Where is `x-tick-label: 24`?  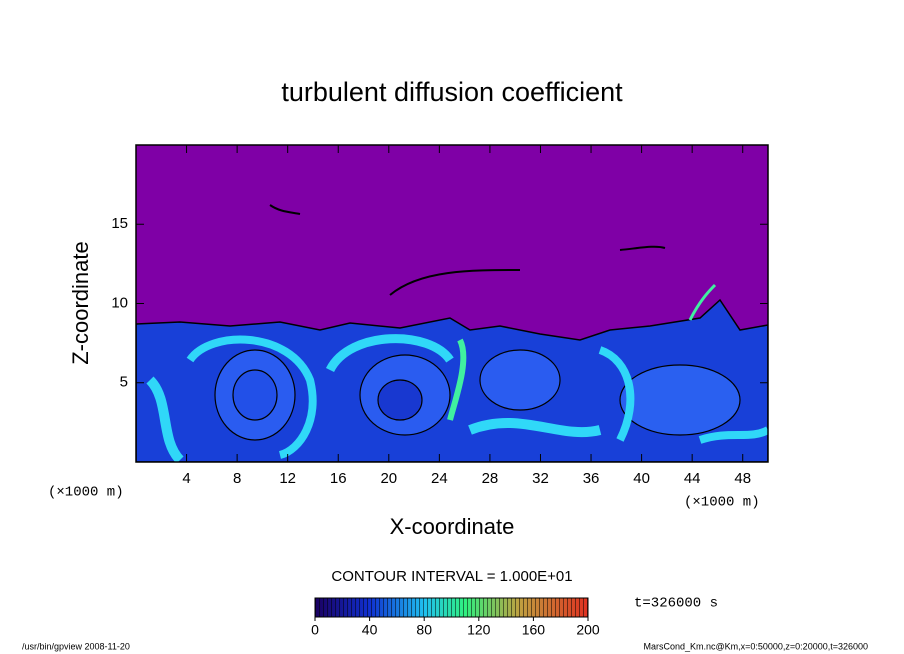
x-tick-label: 24 is located at coordinates (439, 478).